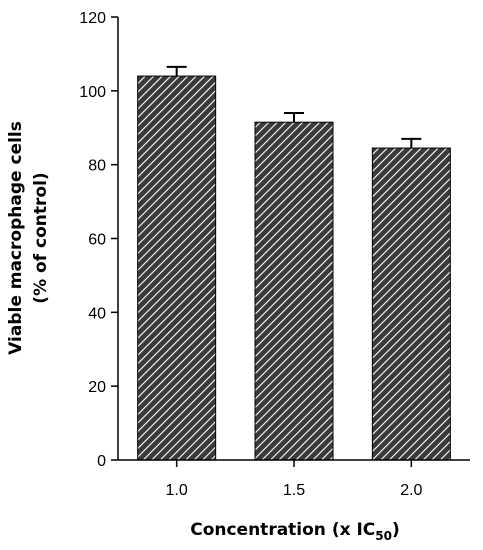  I want to click on y-ticks-layer: 0 20 40 60 80 100 120, so click(98, 240).